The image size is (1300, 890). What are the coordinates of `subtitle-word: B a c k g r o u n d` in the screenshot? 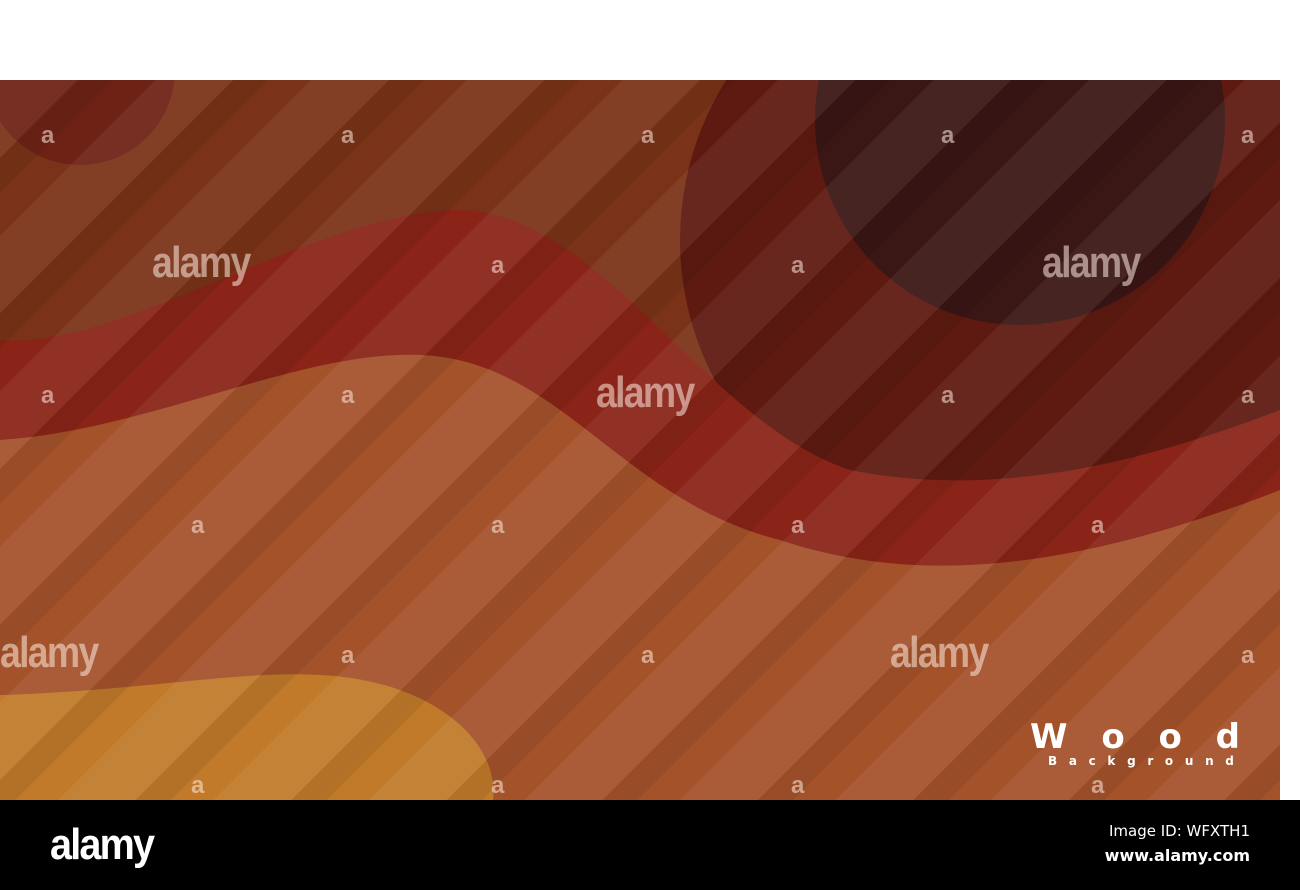 It's located at (1135, 761).